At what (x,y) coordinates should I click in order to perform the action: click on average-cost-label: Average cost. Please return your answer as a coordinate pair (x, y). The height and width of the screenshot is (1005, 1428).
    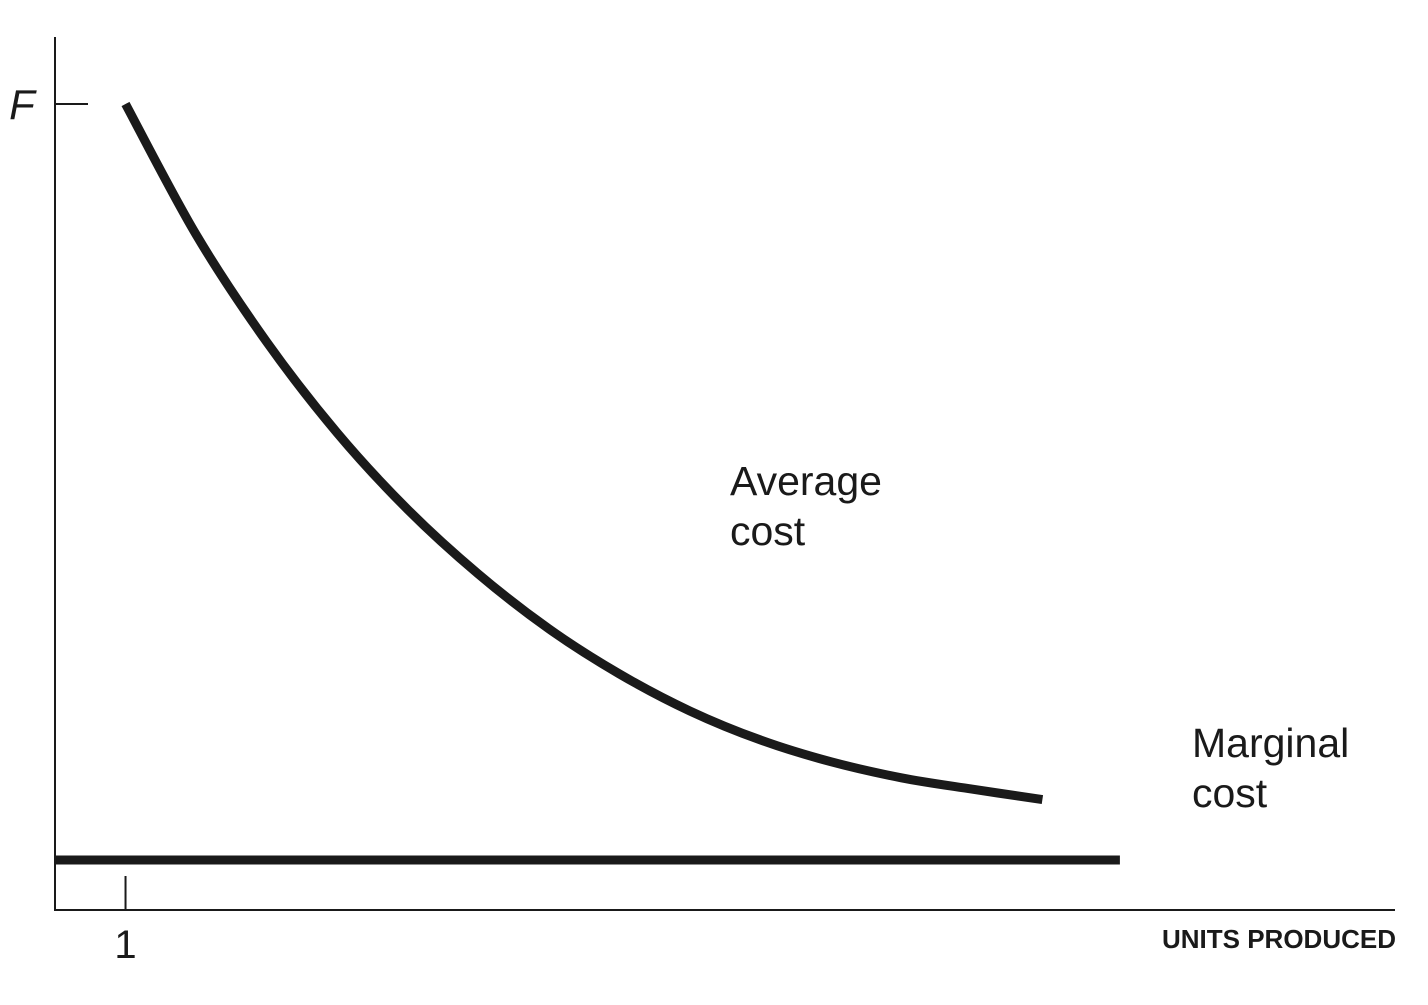
    Looking at the image, I should click on (806, 506).